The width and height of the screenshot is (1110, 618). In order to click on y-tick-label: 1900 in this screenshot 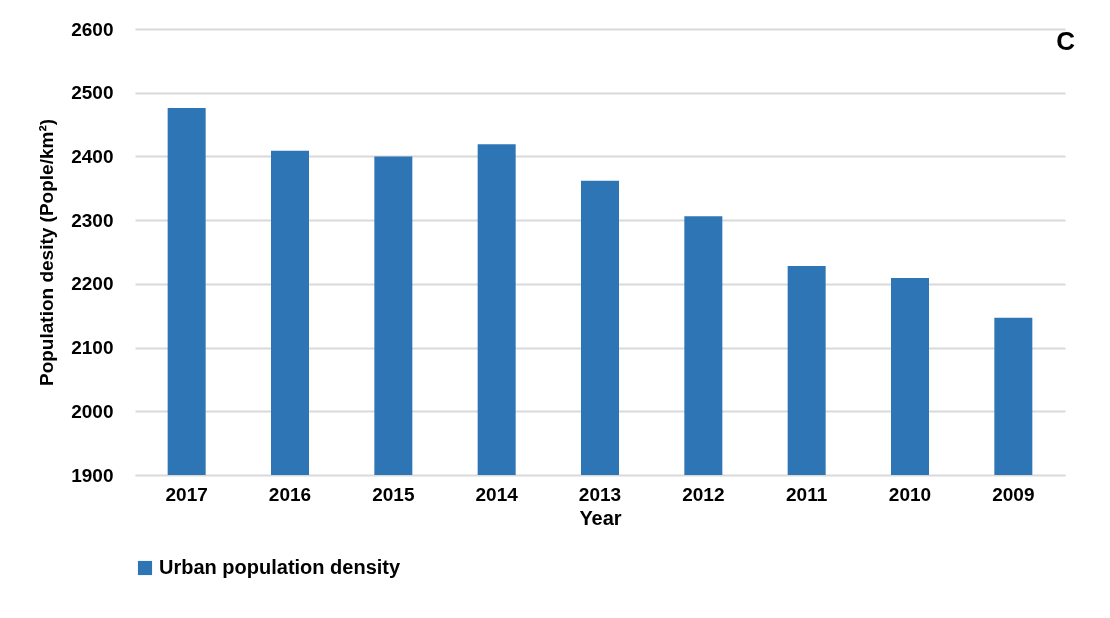, I will do `click(92, 475)`.